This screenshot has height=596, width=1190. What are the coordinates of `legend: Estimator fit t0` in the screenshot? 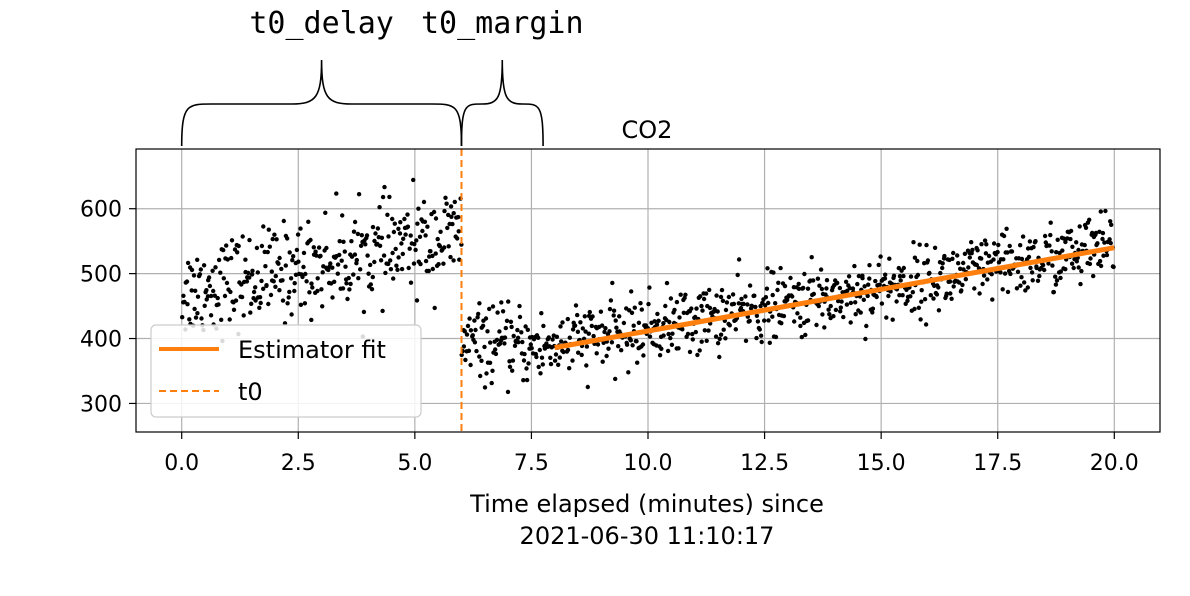 It's located at (286, 371).